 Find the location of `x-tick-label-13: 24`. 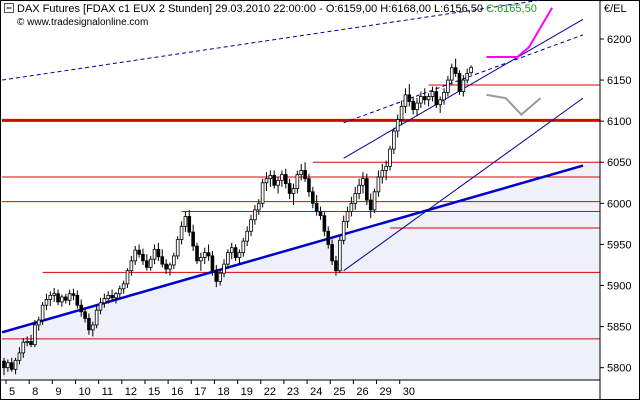

x-tick-label-13: 24 is located at coordinates (316, 392).